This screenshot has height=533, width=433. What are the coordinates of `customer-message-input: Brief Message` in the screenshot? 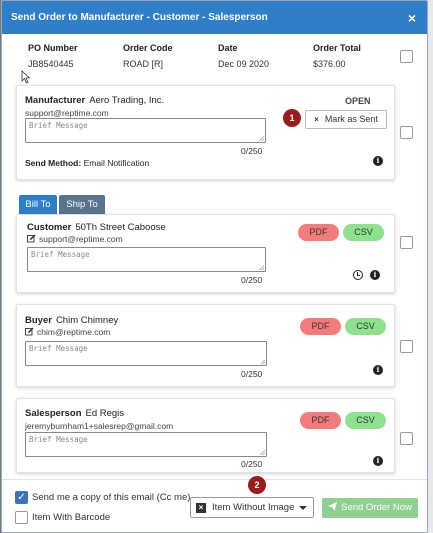 It's located at (146, 259).